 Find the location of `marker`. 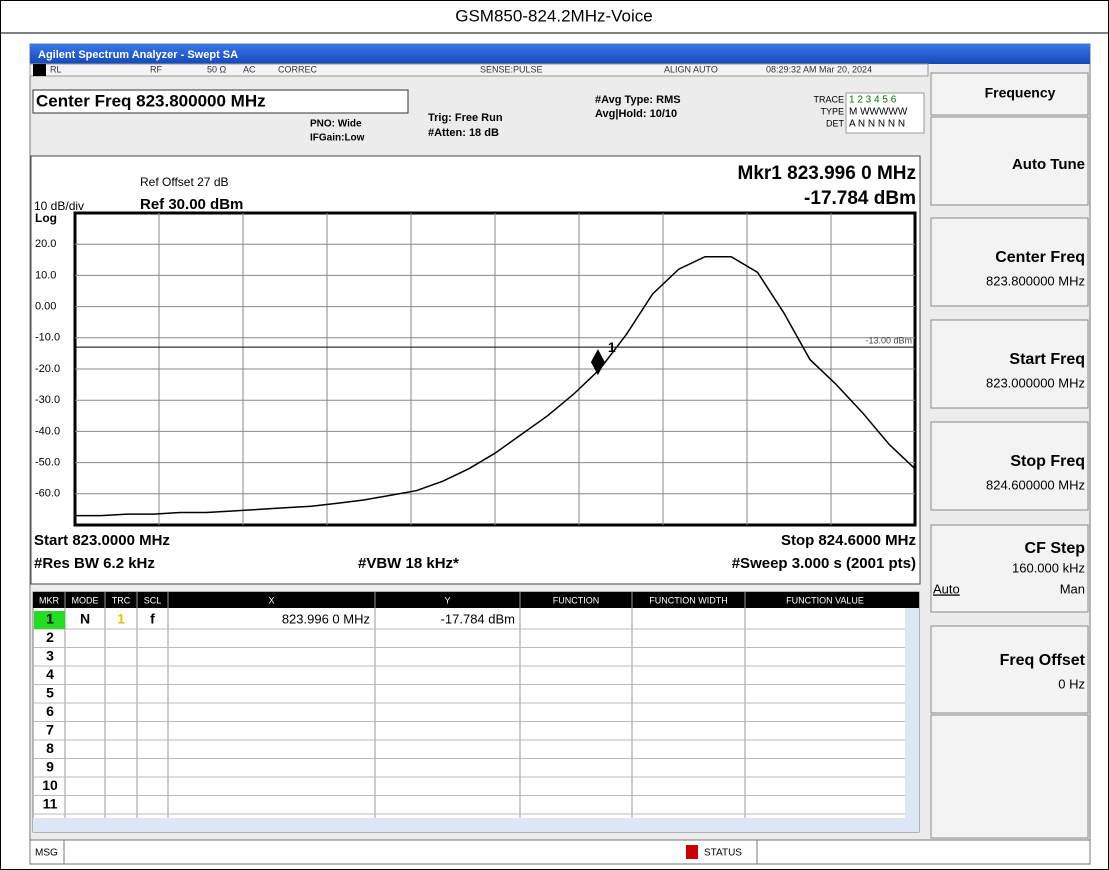

marker is located at coordinates (597, 362).